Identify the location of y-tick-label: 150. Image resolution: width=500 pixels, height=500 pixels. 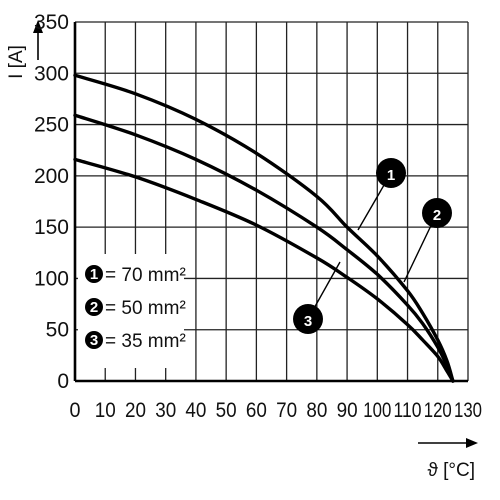
(51, 227).